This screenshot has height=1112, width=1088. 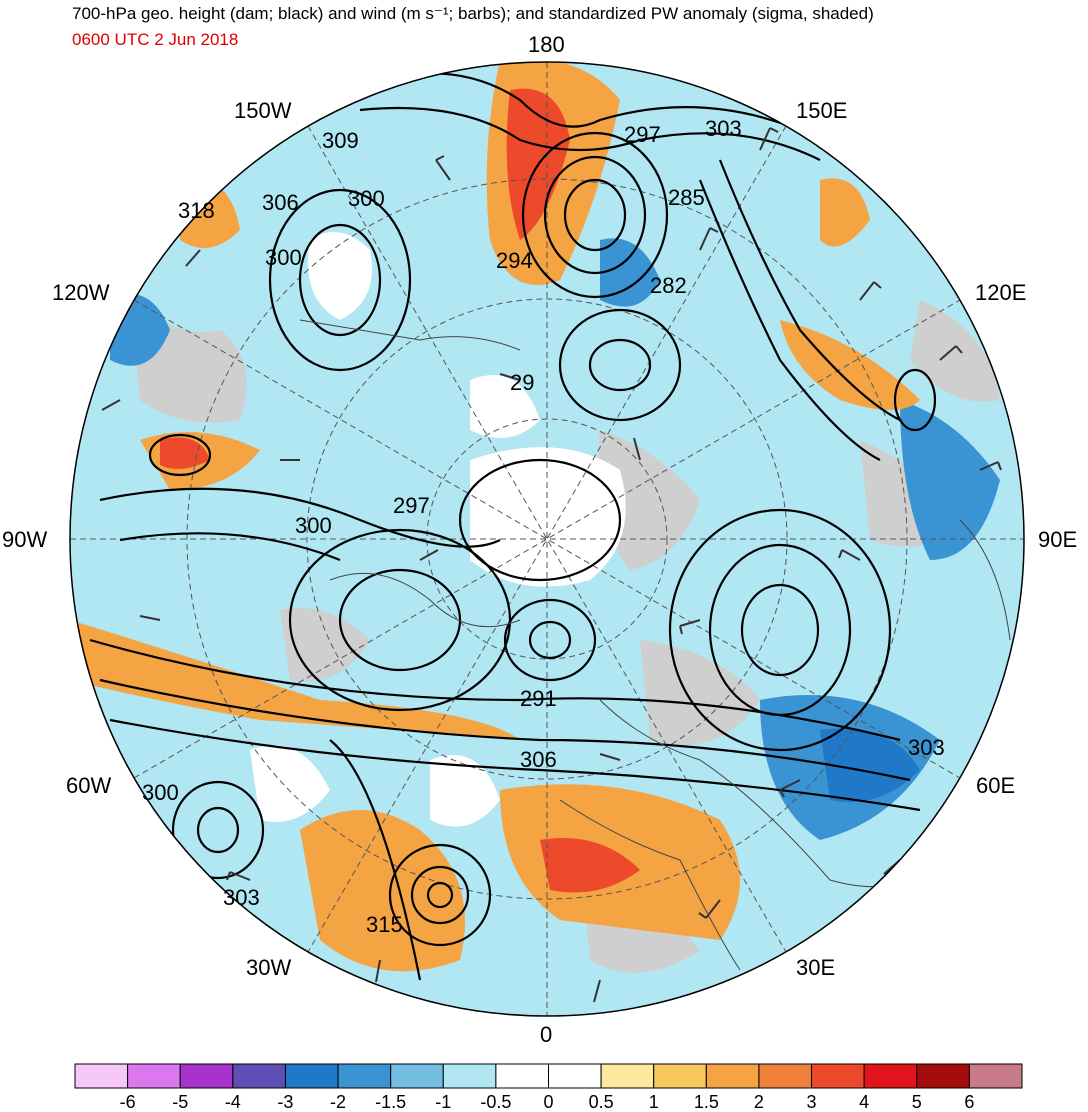 What do you see at coordinates (196, 210) in the screenshot?
I see `contour-label: 318` at bounding box center [196, 210].